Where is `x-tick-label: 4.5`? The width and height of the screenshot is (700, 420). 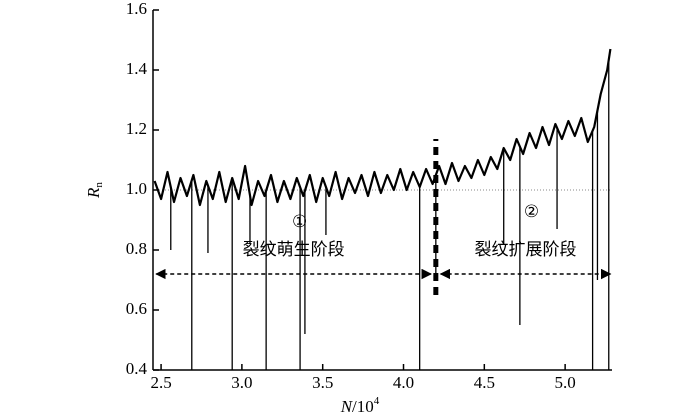
x-tick-label: 4.5 is located at coordinates (484, 382).